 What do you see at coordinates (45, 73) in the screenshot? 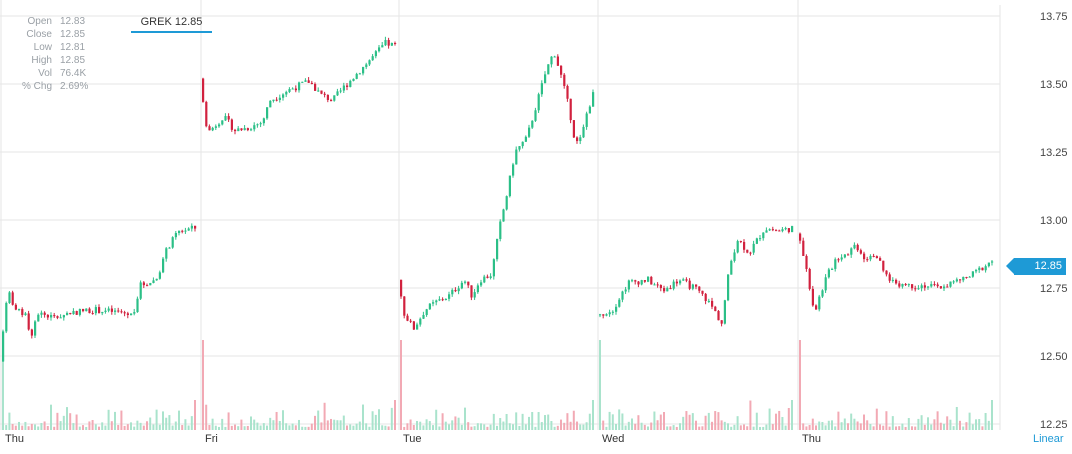
I see `volume-label: Vol` at bounding box center [45, 73].